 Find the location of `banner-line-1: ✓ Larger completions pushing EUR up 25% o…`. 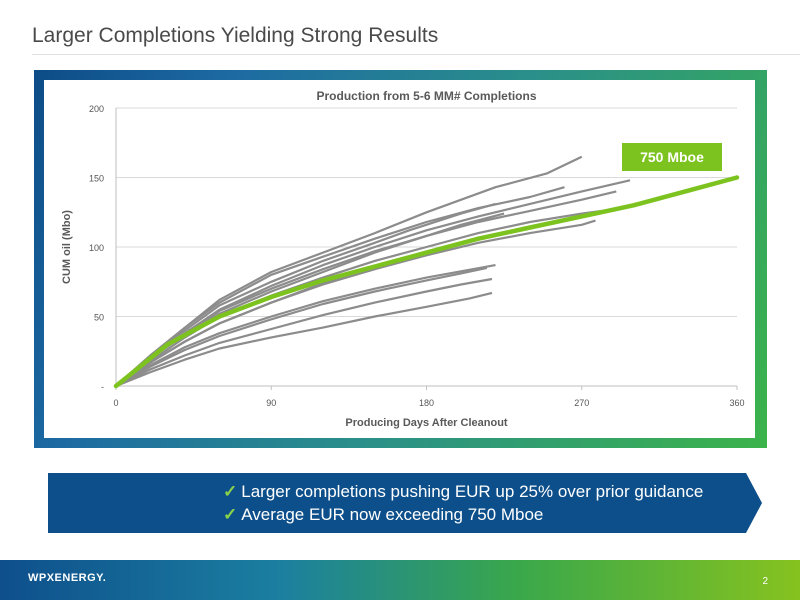

banner-line-1: ✓ Larger completions pushing EUR up 25% o… is located at coordinates (463, 491).